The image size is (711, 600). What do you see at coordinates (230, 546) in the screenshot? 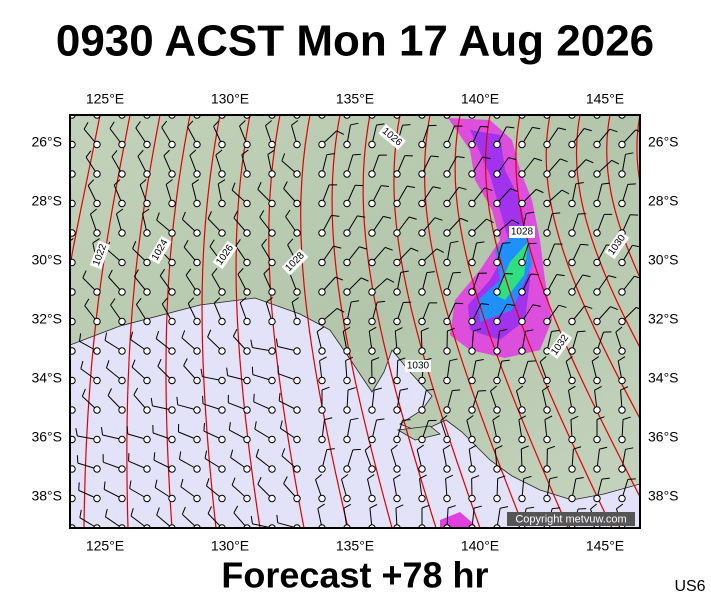
I see `lon-label: 130°E` at bounding box center [230, 546].